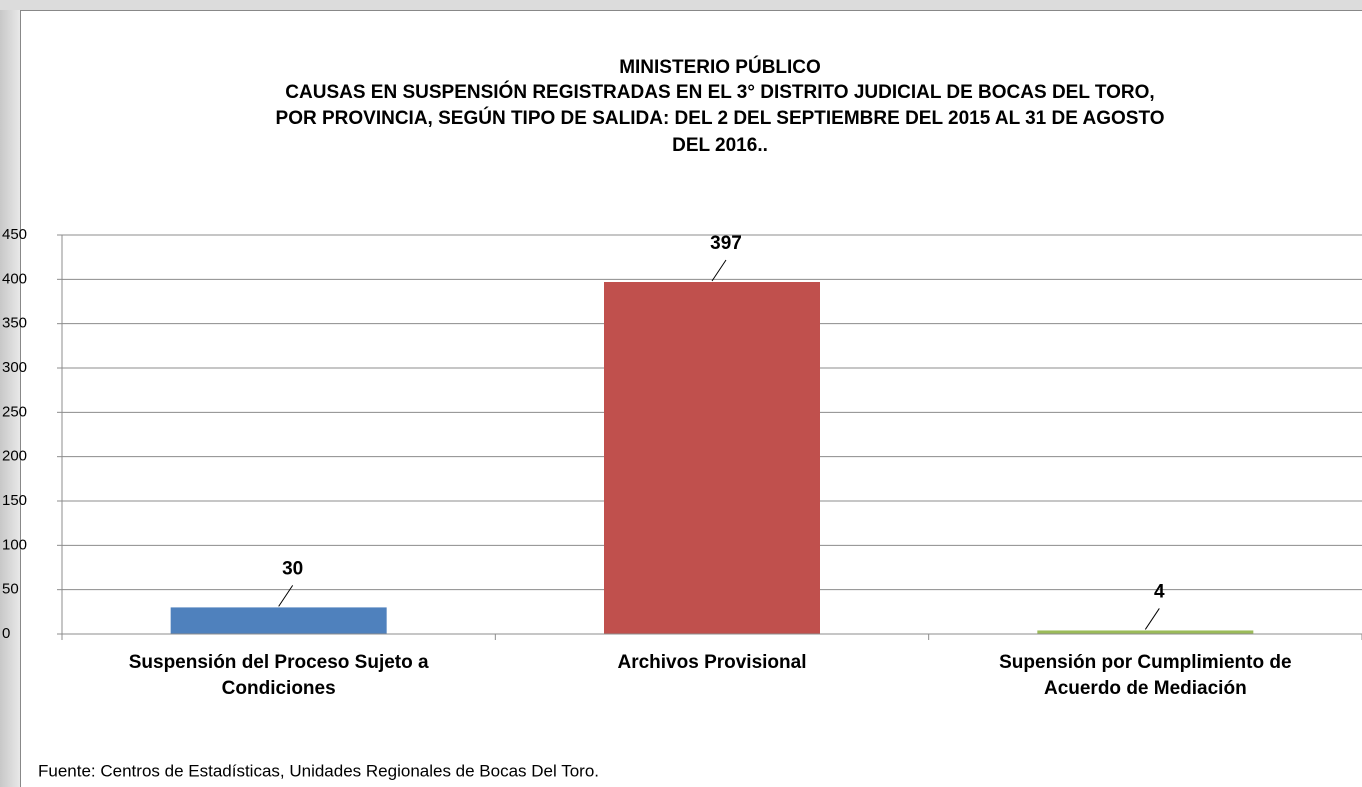  I want to click on x-tick-label: Suspensión del Proceso Sujeto a, so click(279, 662).